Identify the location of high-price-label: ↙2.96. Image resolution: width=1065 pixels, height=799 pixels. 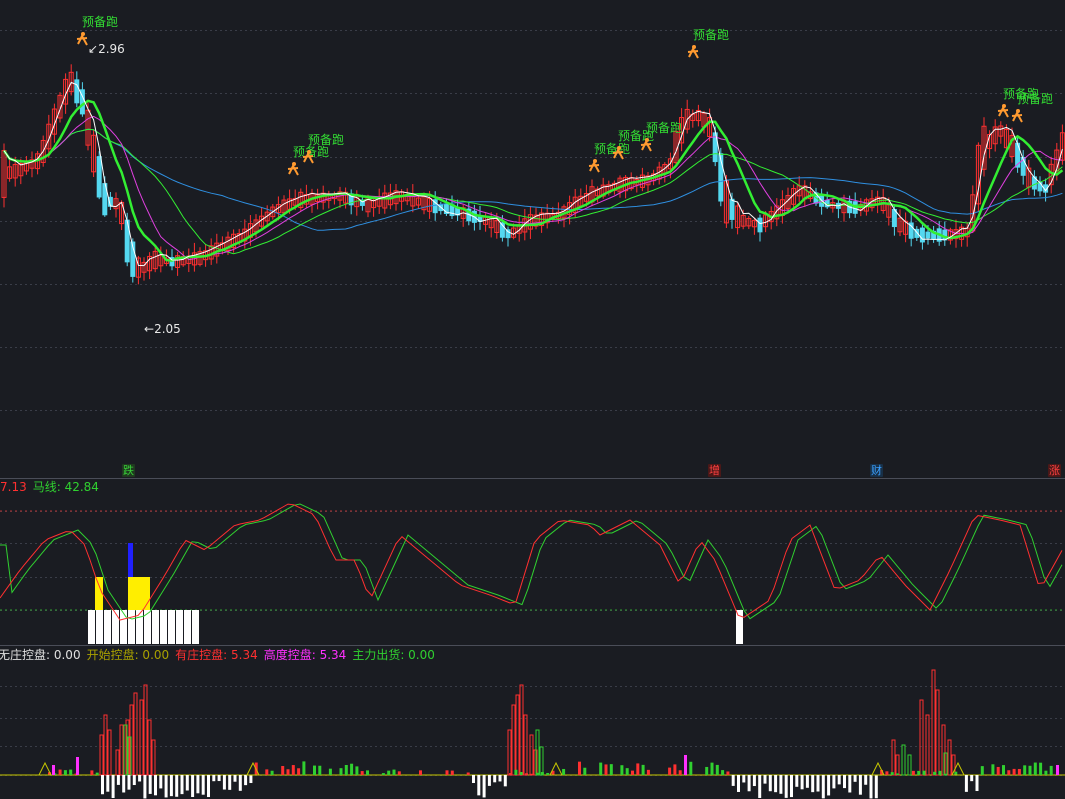
(106, 49).